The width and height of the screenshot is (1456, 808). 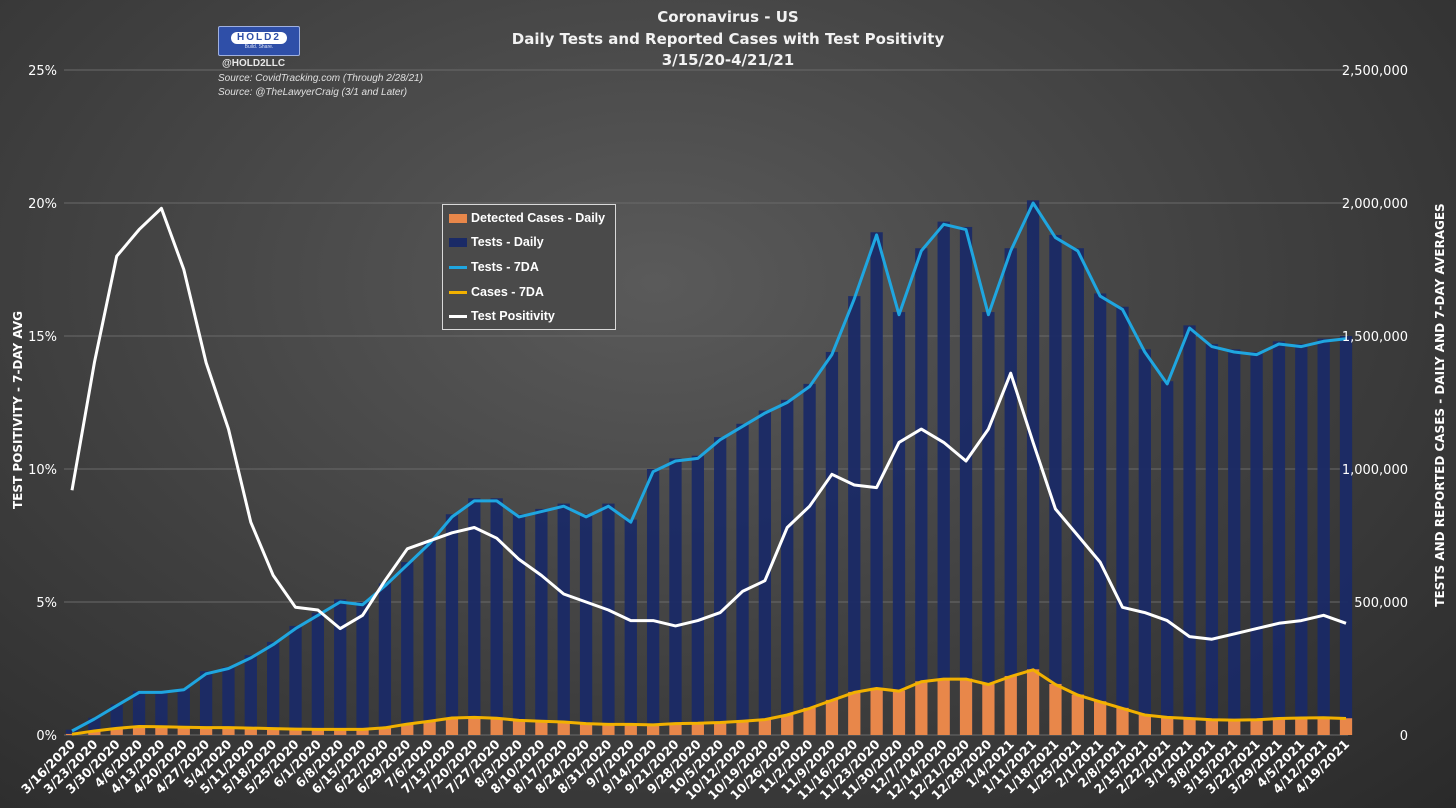 I want to click on legend-item-test-positivity: Test Positivity, so click(x=502, y=316).